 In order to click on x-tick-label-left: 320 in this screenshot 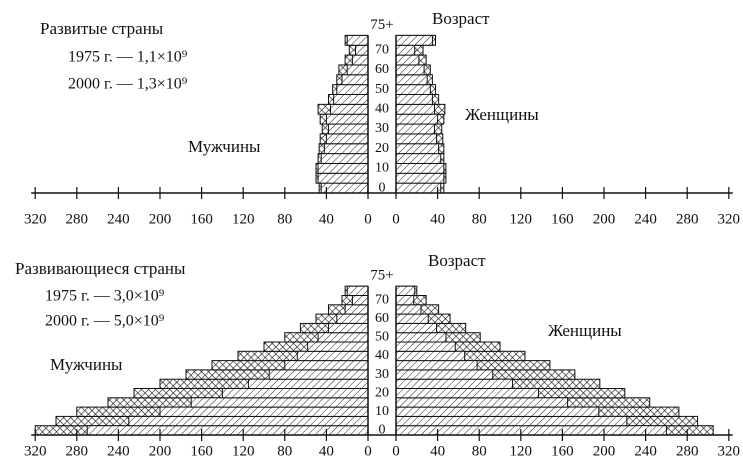, I will do `click(35, 451)`.